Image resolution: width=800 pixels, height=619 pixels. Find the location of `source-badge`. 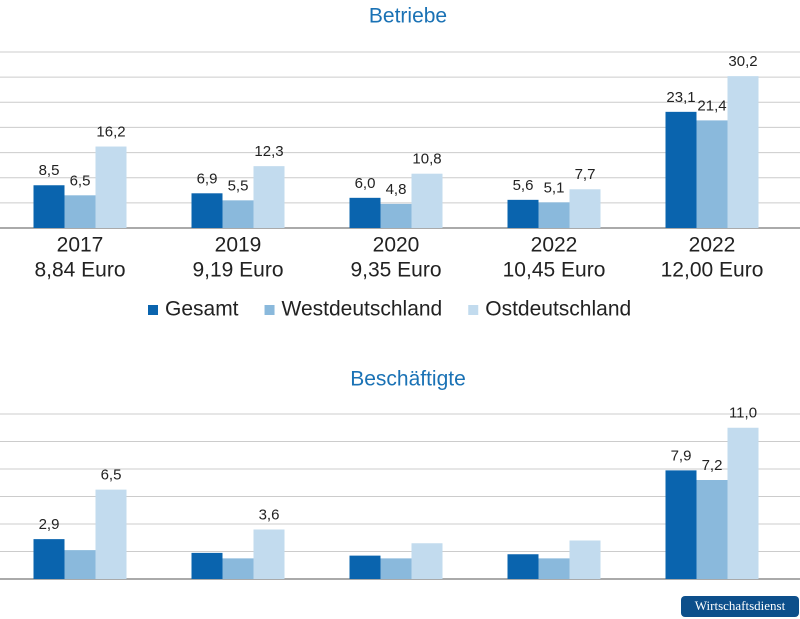

source-badge is located at coordinates (740, 606).